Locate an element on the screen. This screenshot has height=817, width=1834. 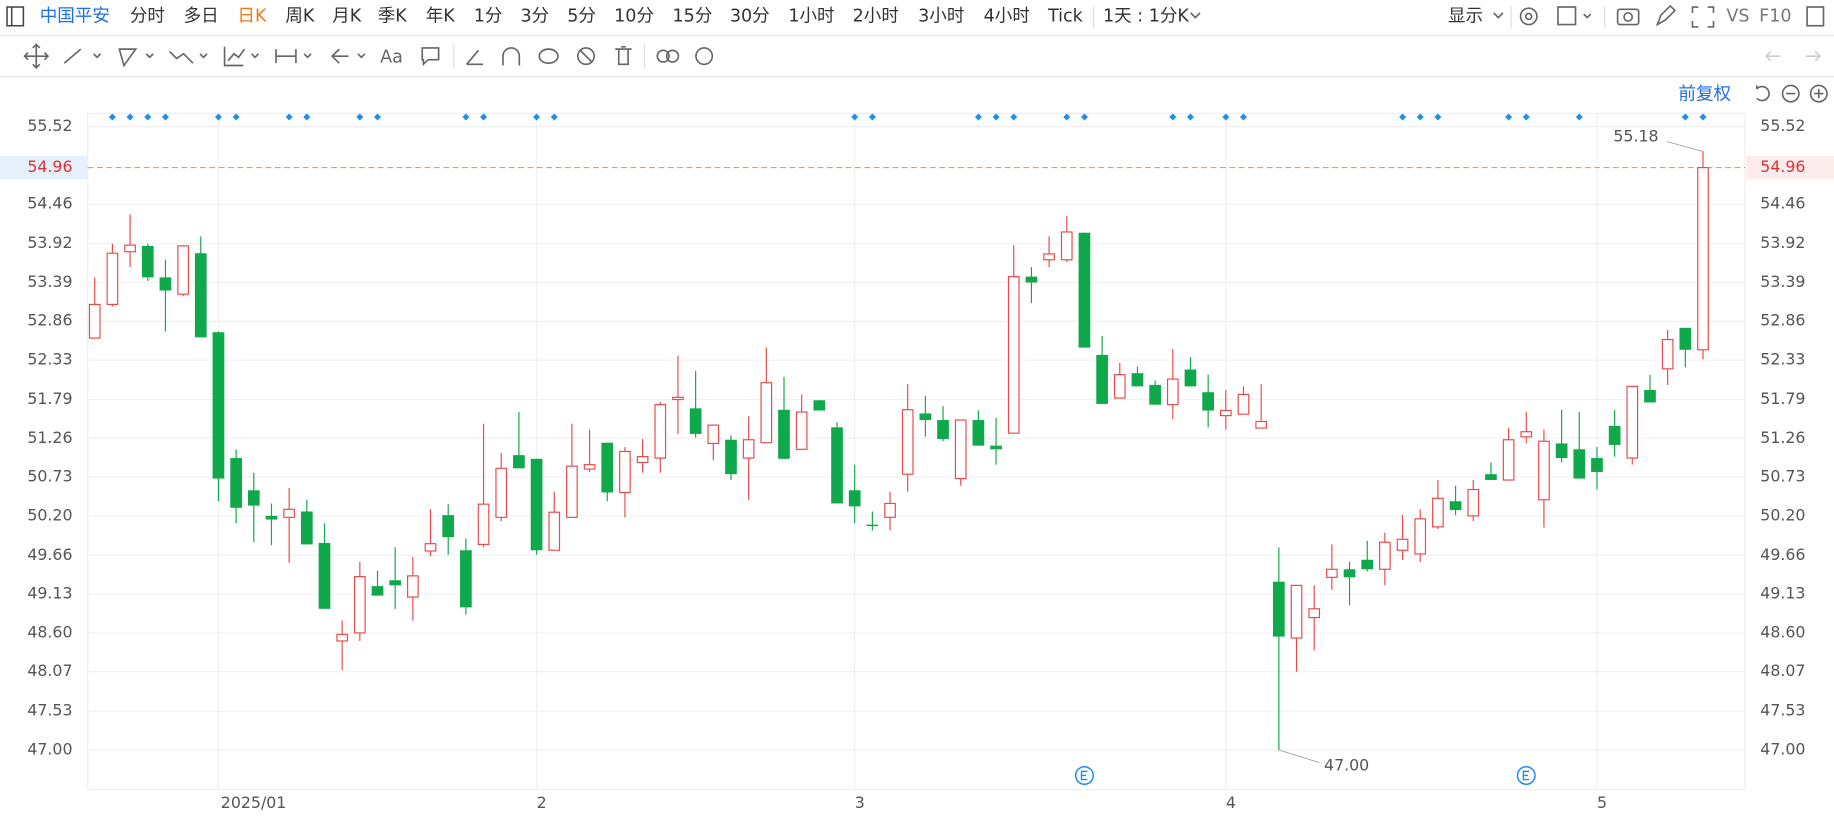
y-tick-label: 49.13 is located at coordinates (49, 593).